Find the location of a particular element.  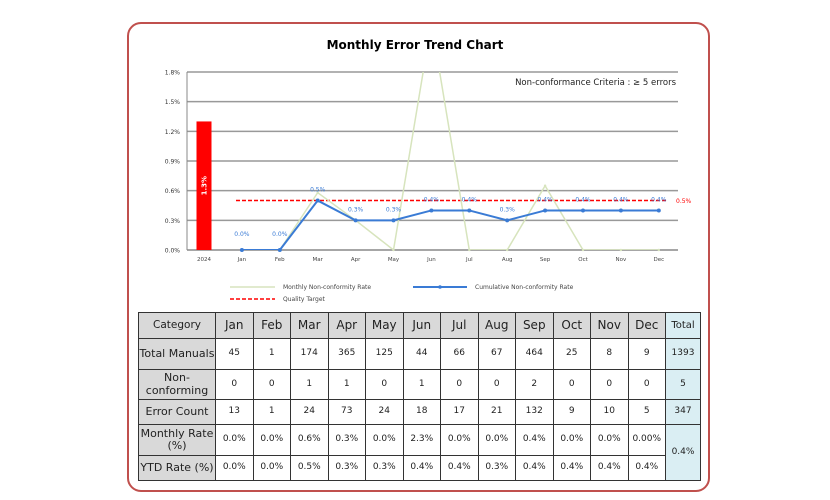

x-tick-label: Apr is located at coordinates (356, 260).